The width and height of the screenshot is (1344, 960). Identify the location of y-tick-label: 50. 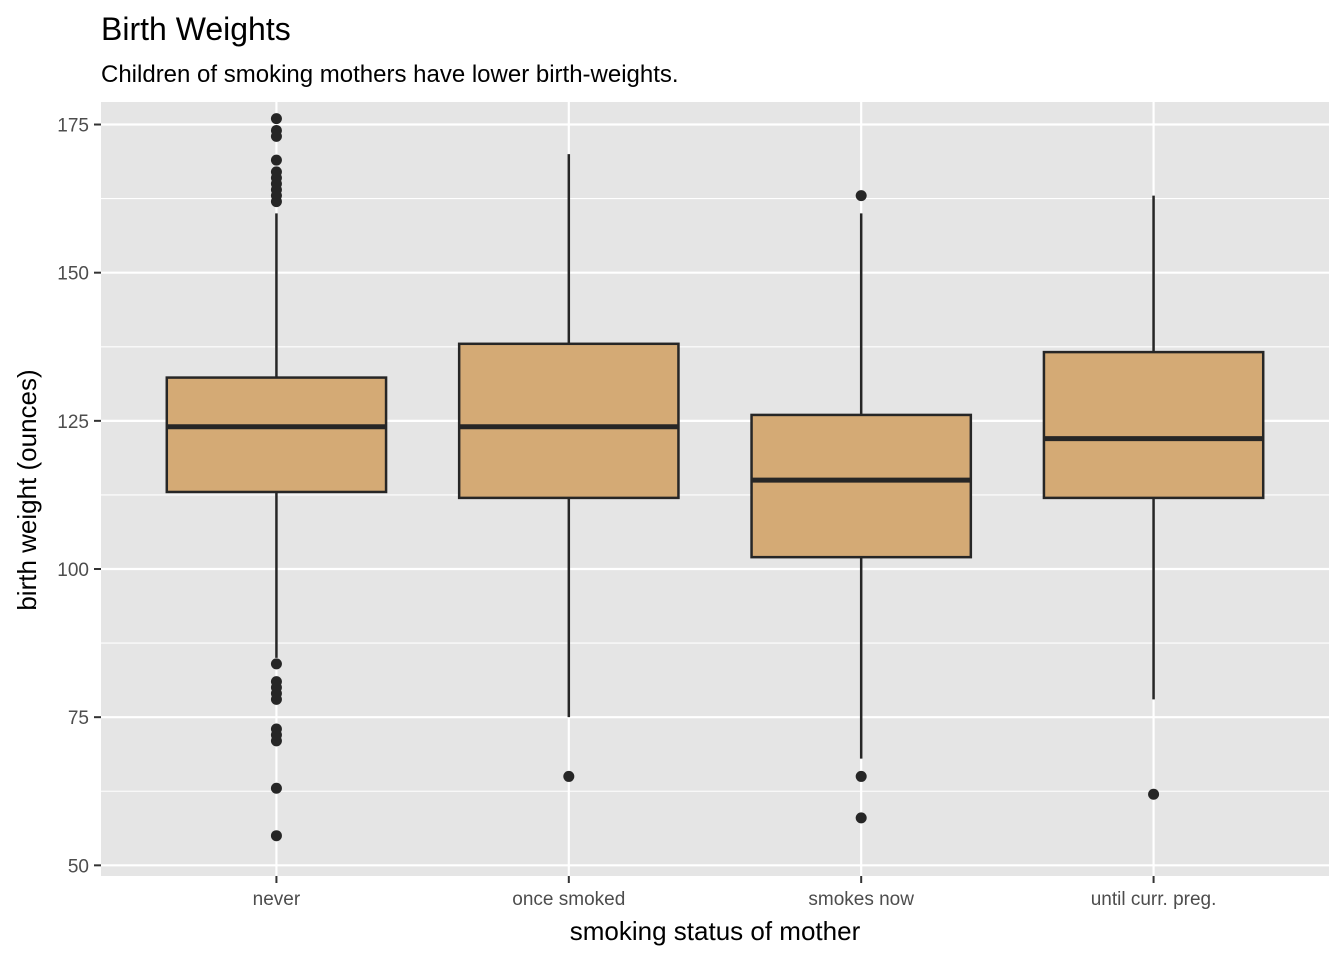
(78, 866).